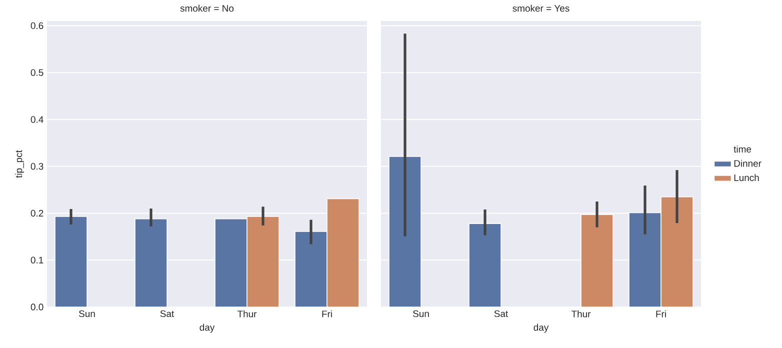  What do you see at coordinates (746, 178) in the screenshot?
I see `legend-label: Lunch` at bounding box center [746, 178].